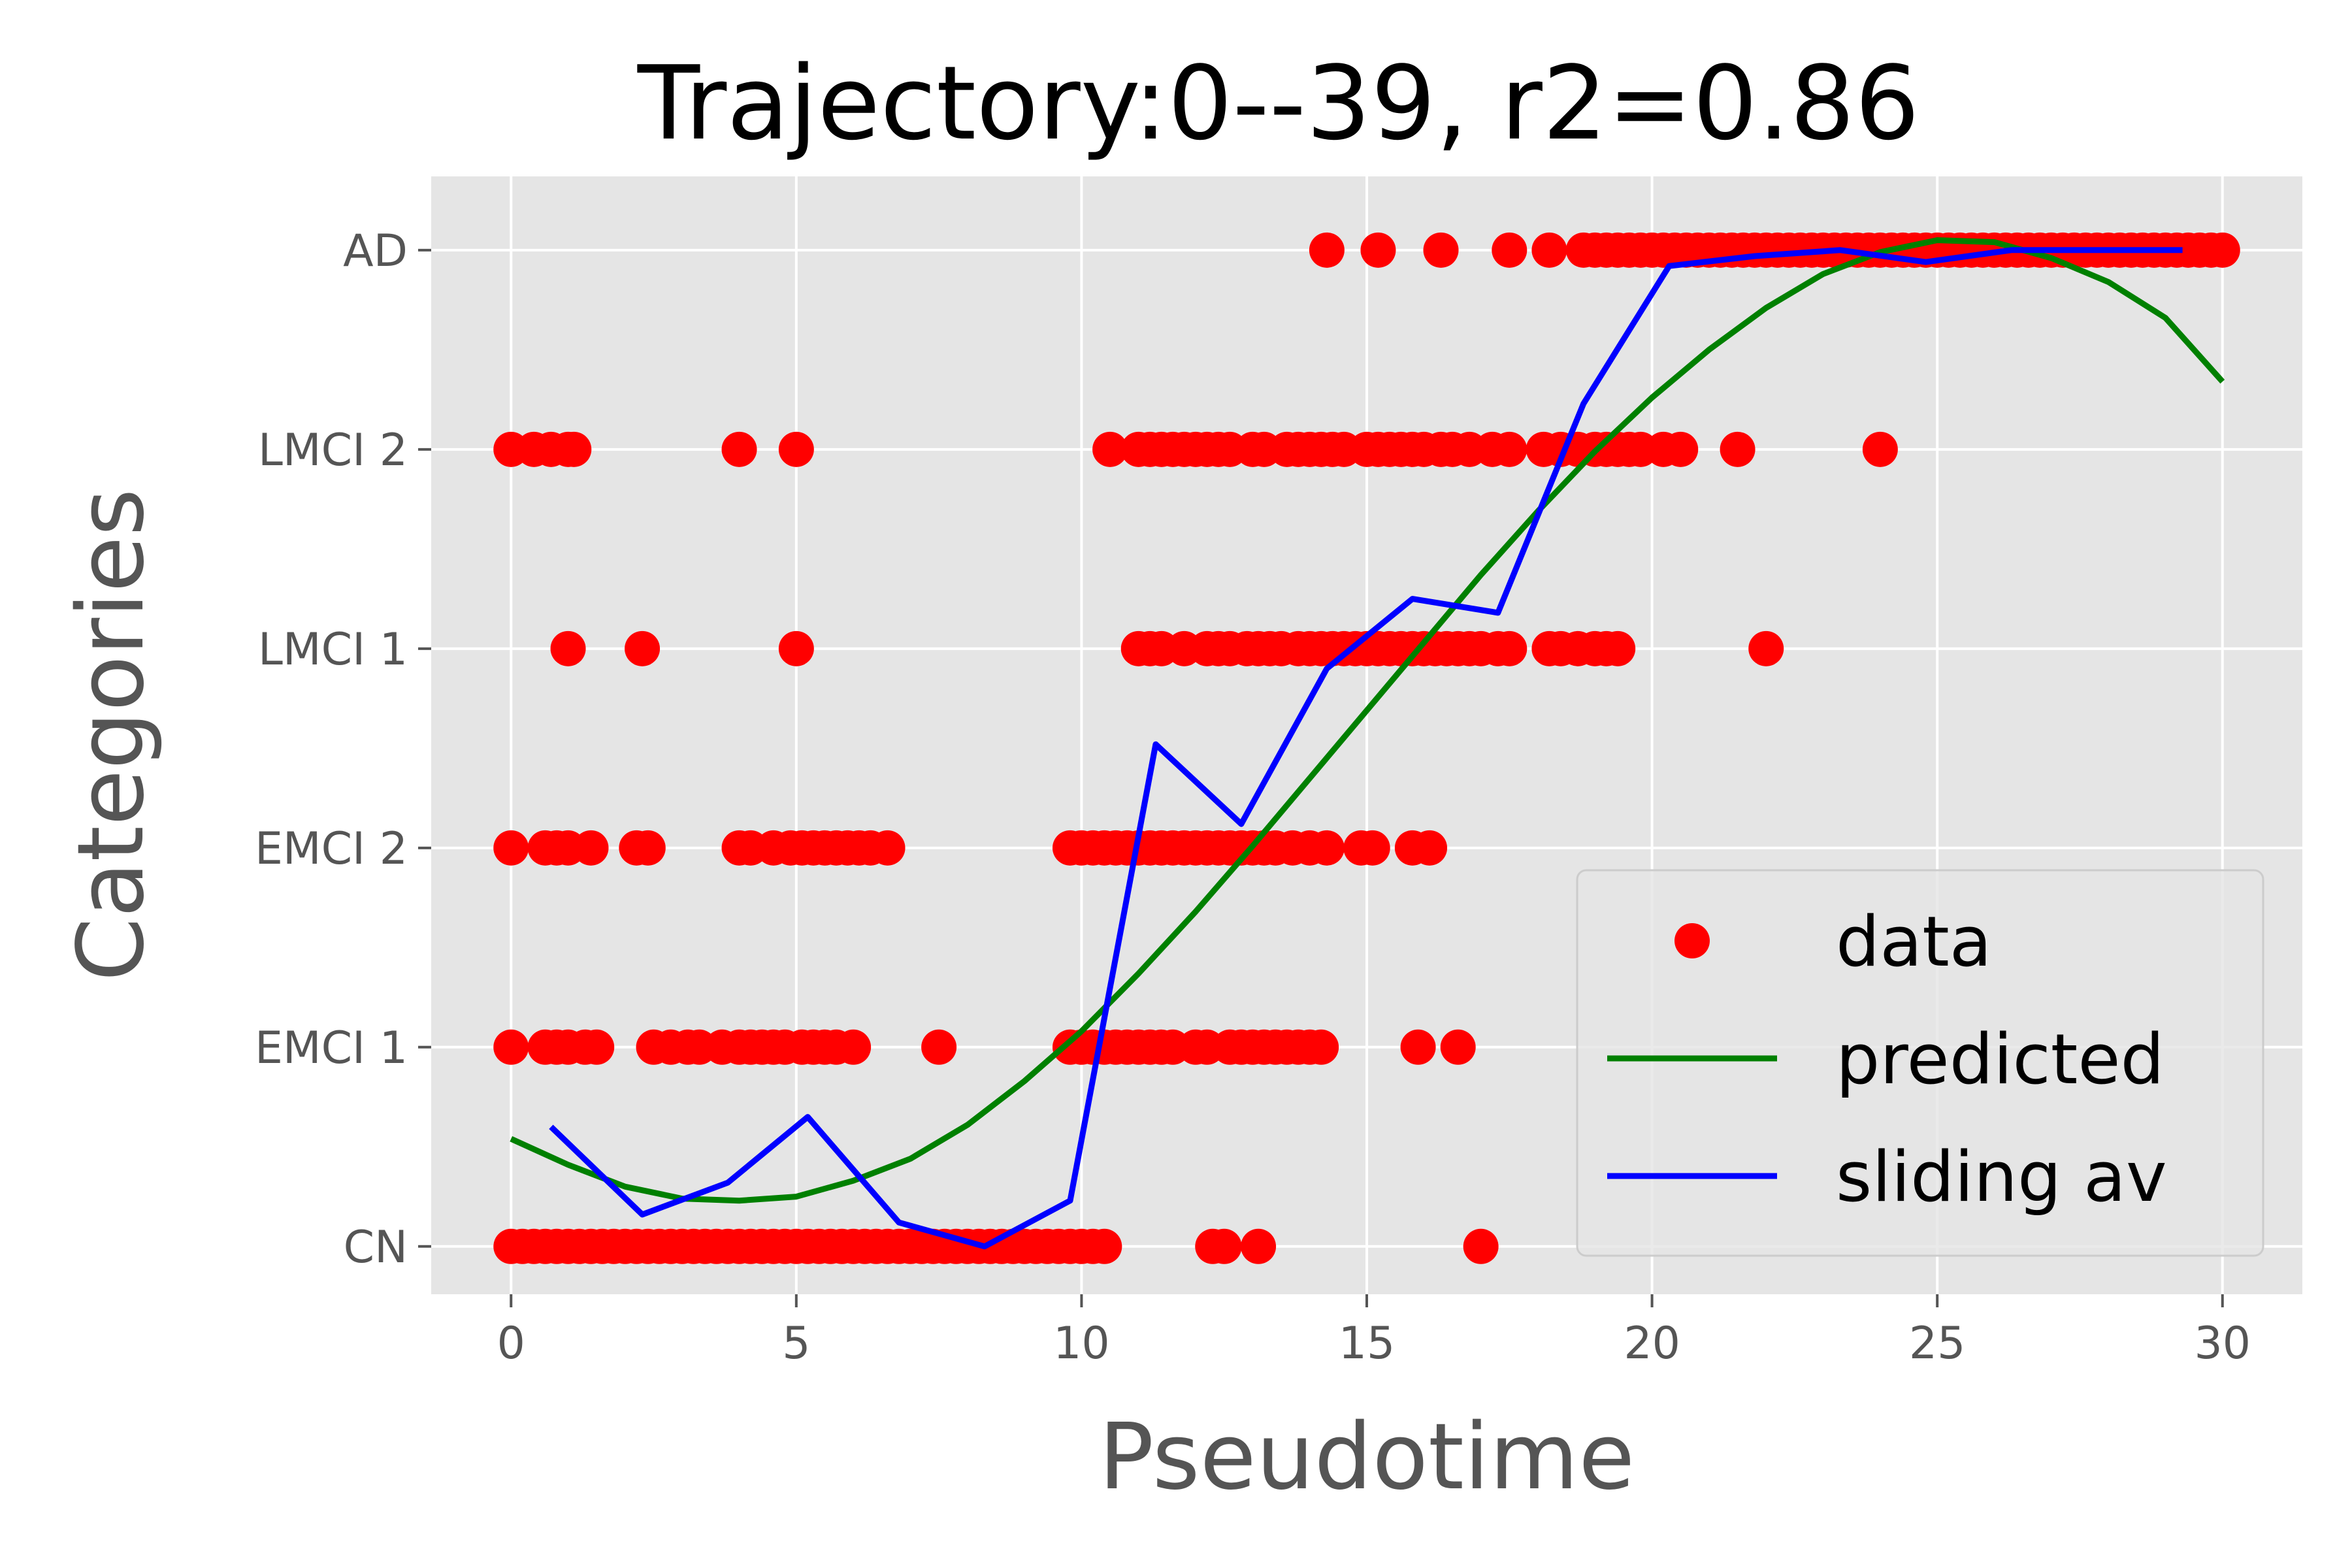 This screenshot has height=1568, width=2352. What do you see at coordinates (333, 450) in the screenshot?
I see `y-tick-label: LMCI 2` at bounding box center [333, 450].